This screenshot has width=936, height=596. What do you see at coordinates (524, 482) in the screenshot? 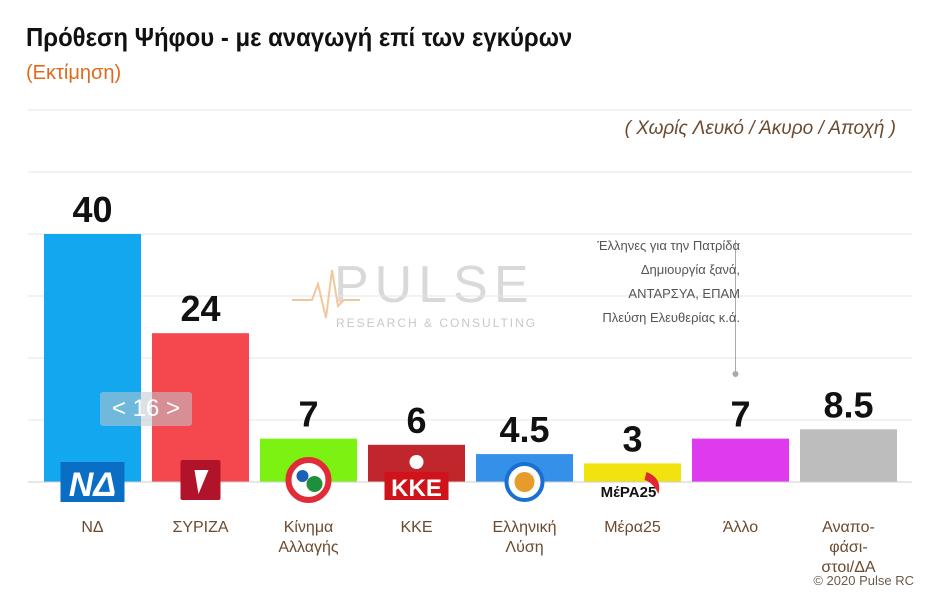
I see `elliniki-lysi-logo-icon` at bounding box center [524, 482].